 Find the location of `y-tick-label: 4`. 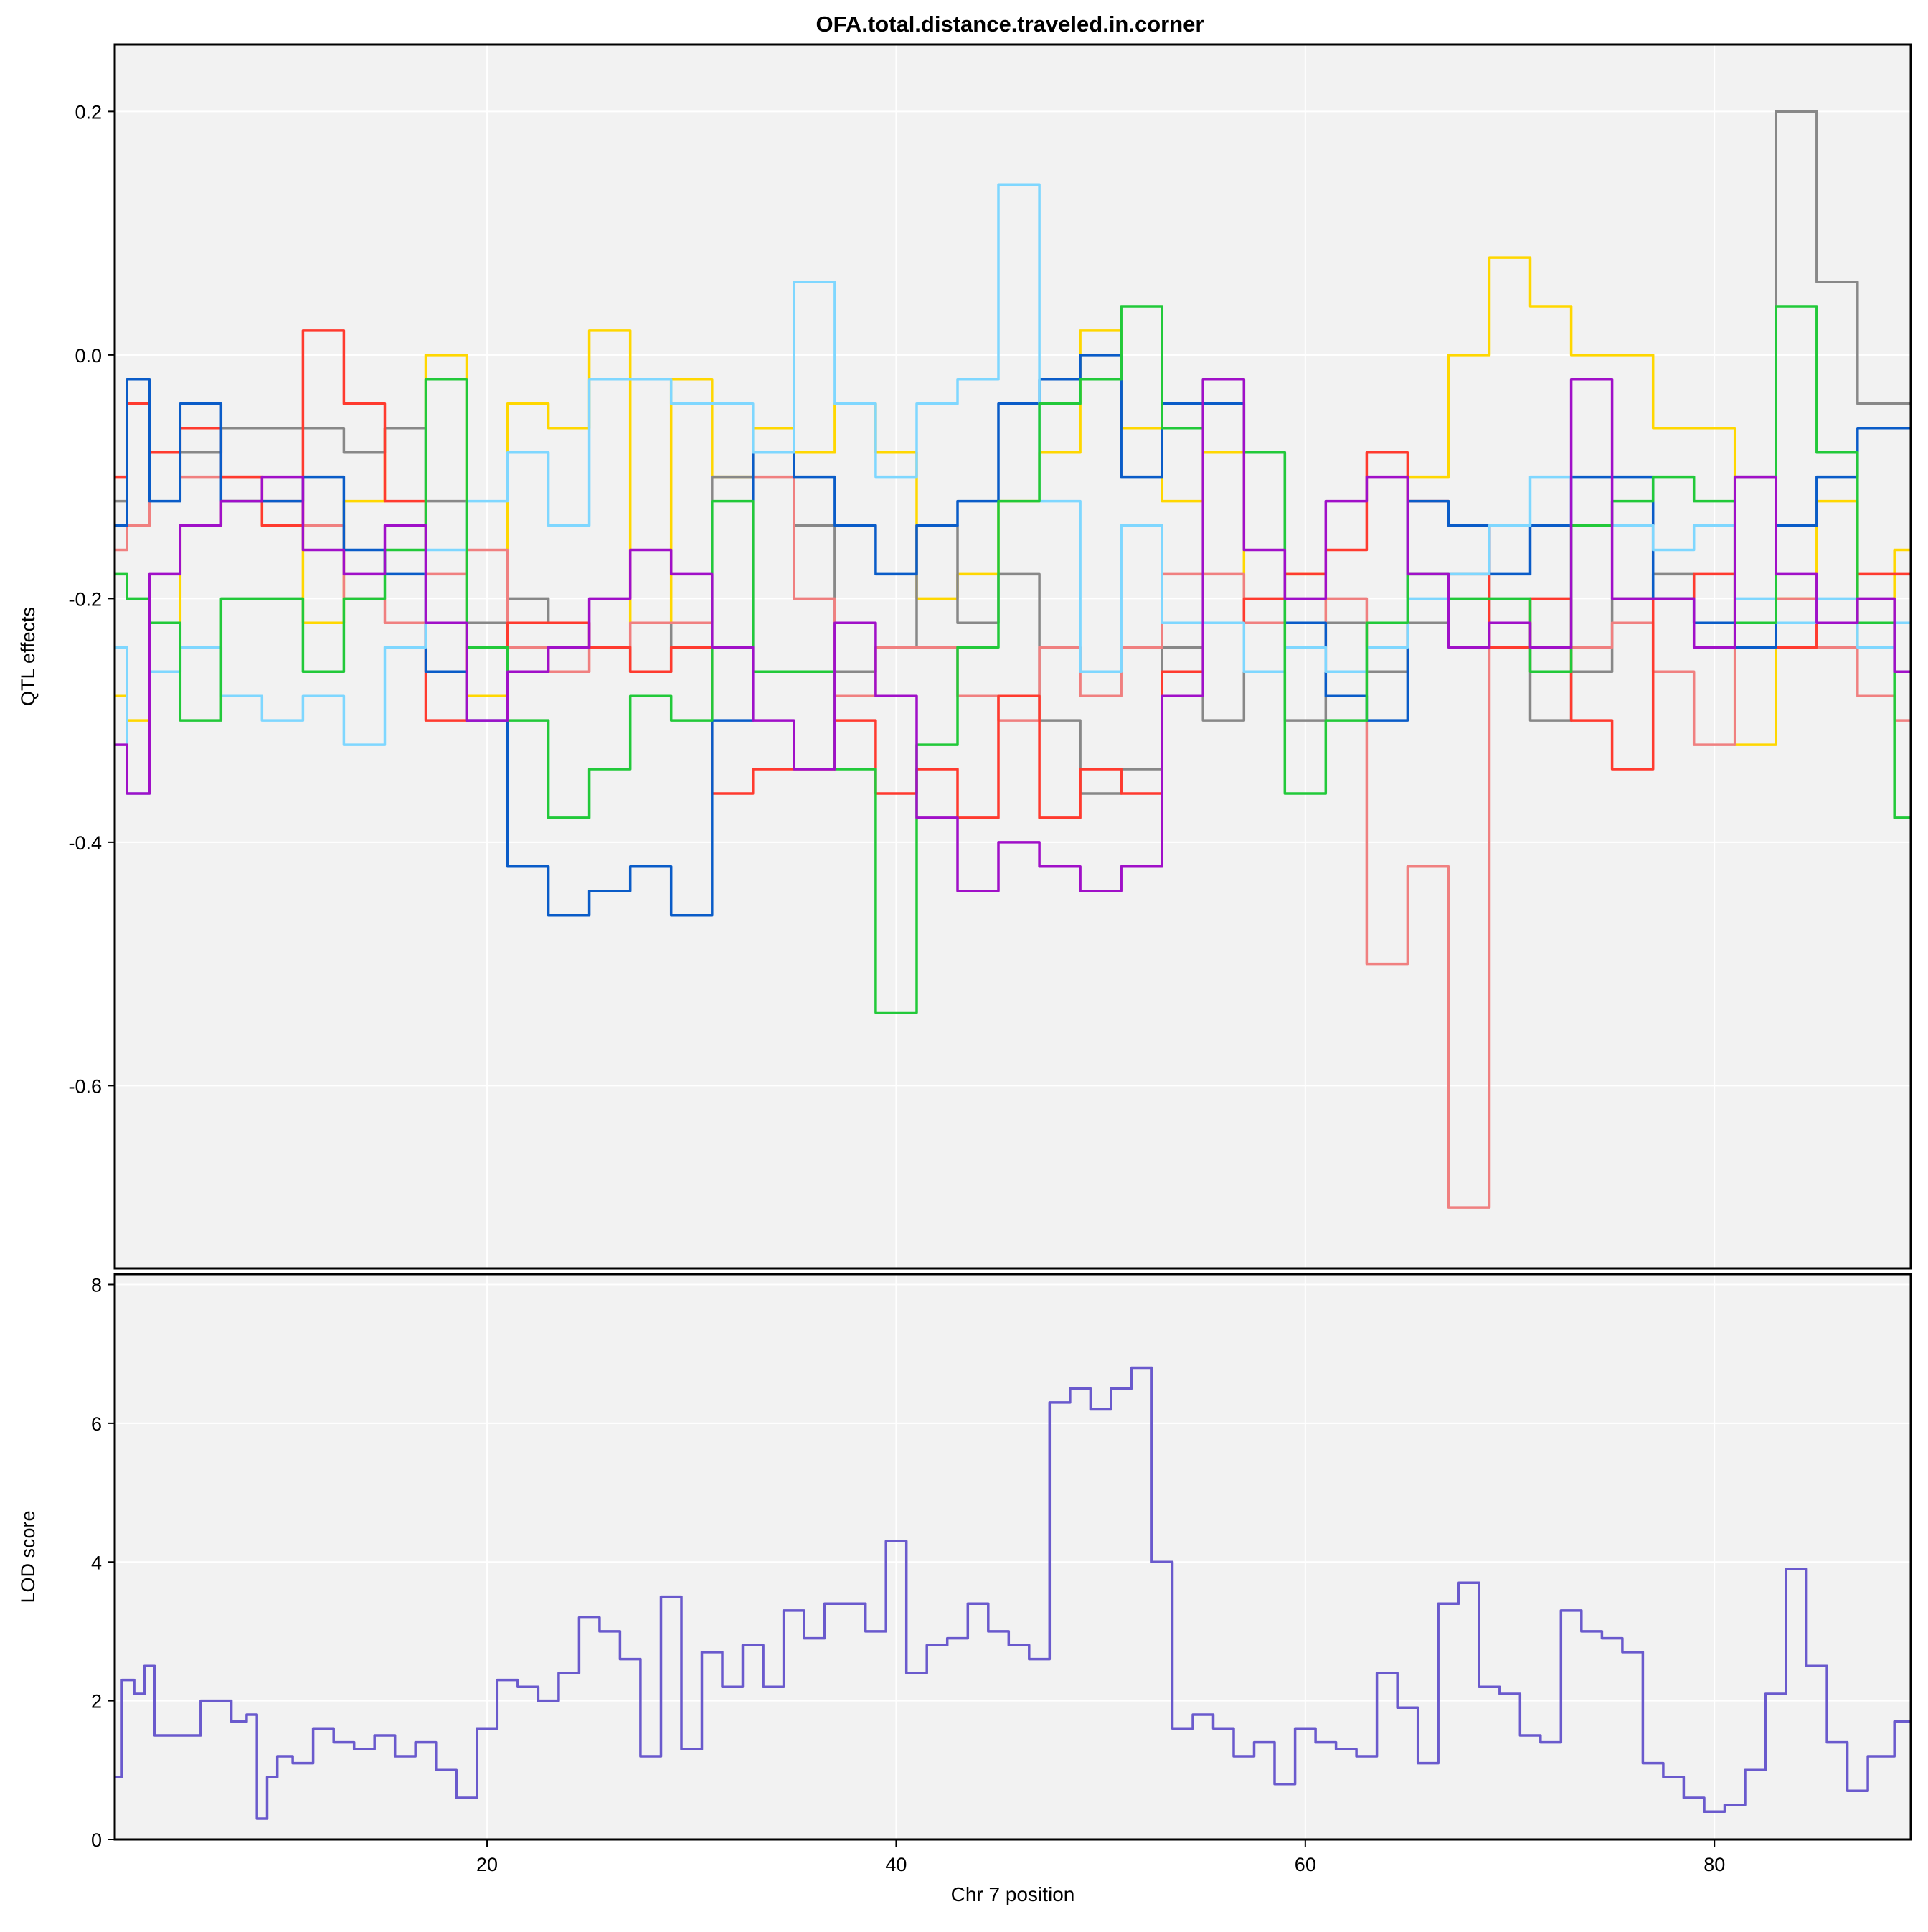

y-tick-label: 4 is located at coordinates (96, 1563).